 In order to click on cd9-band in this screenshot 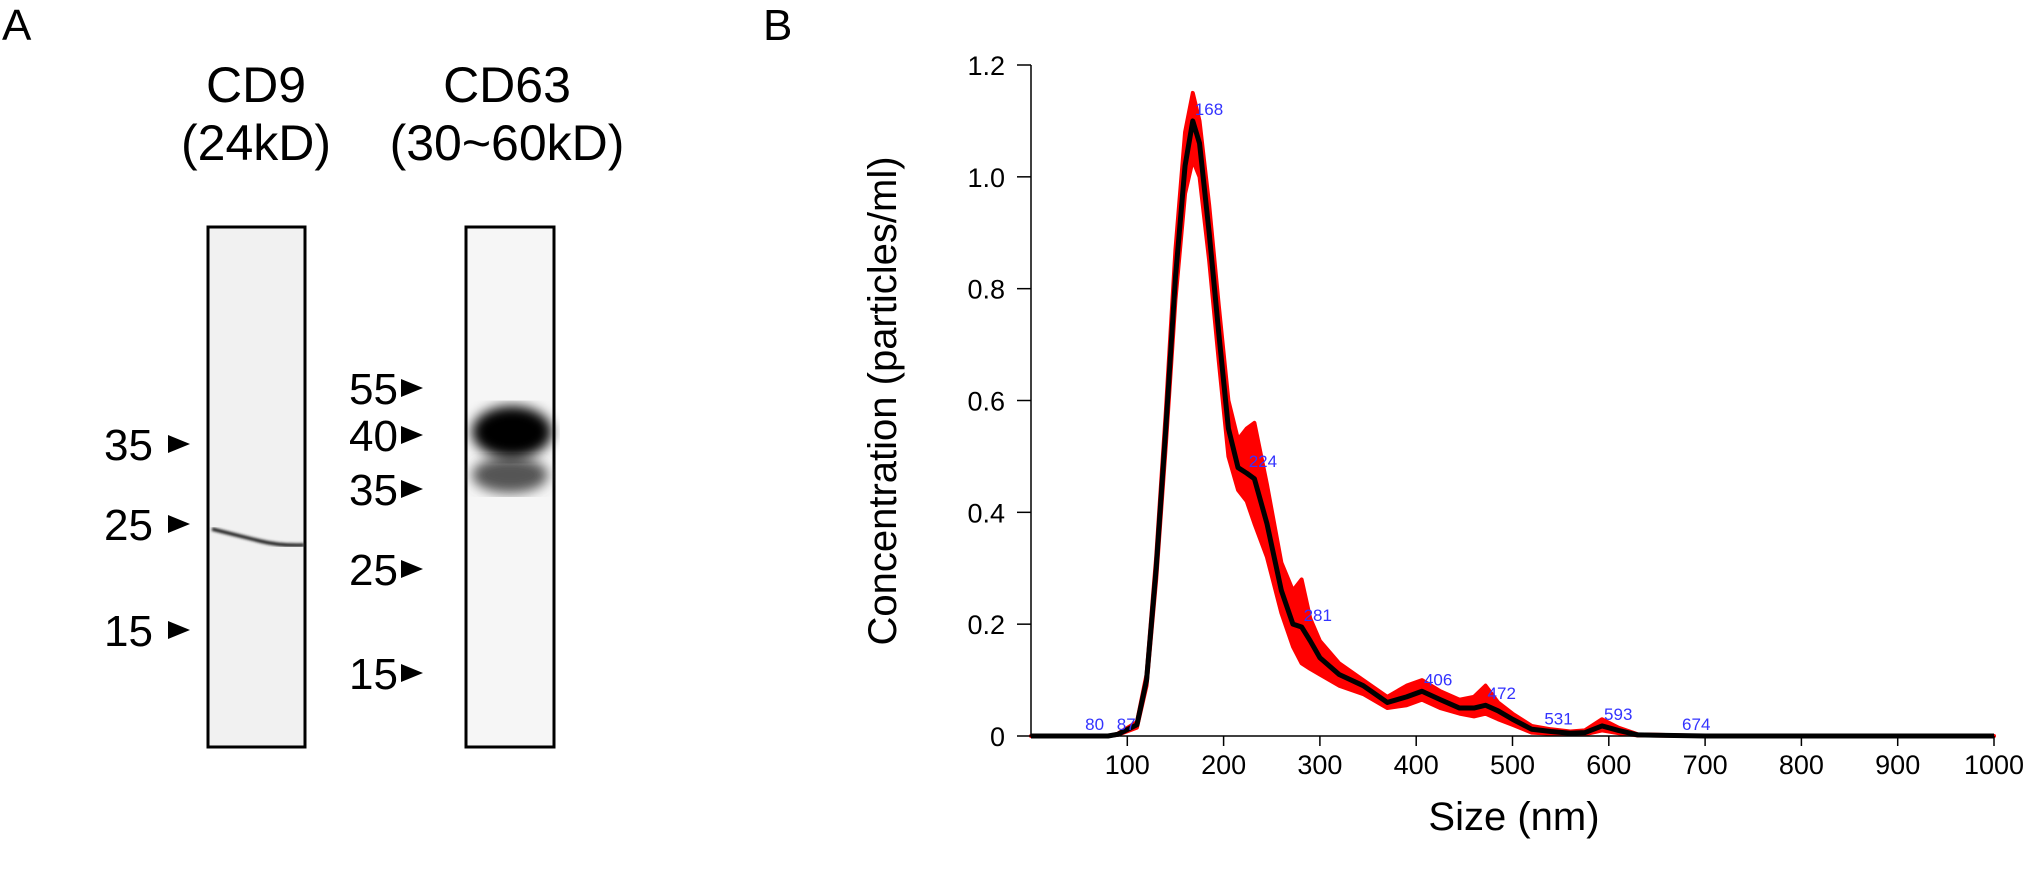, I will do `click(258, 537)`.